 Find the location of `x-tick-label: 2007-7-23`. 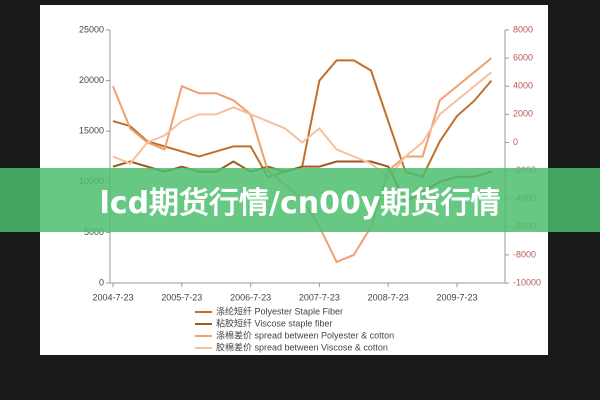

x-tick-label: 2007-7-23 is located at coordinates (319, 297).